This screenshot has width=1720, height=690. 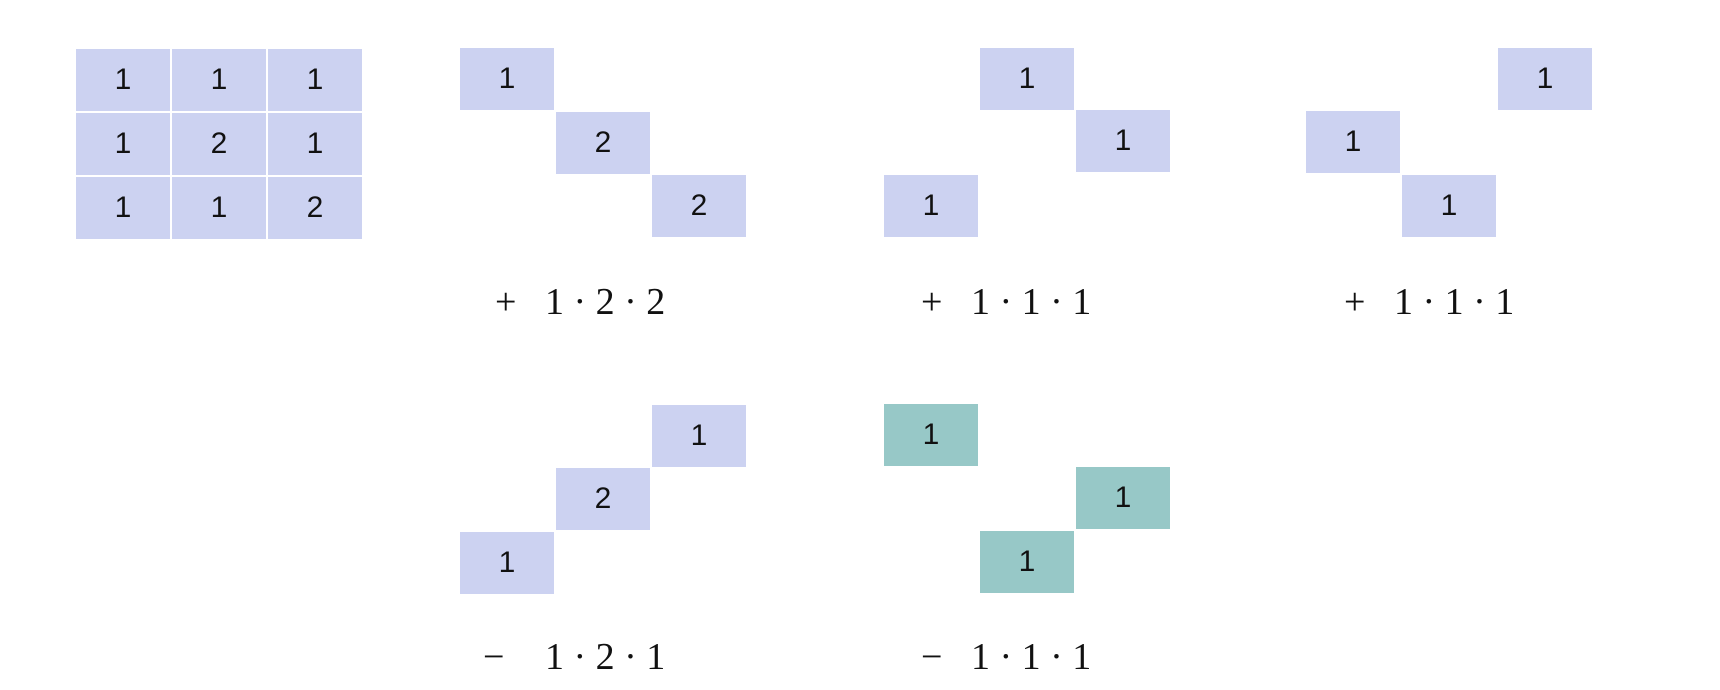 What do you see at coordinates (507, 79) in the screenshot?
I see `term-1-cell-1: 1` at bounding box center [507, 79].